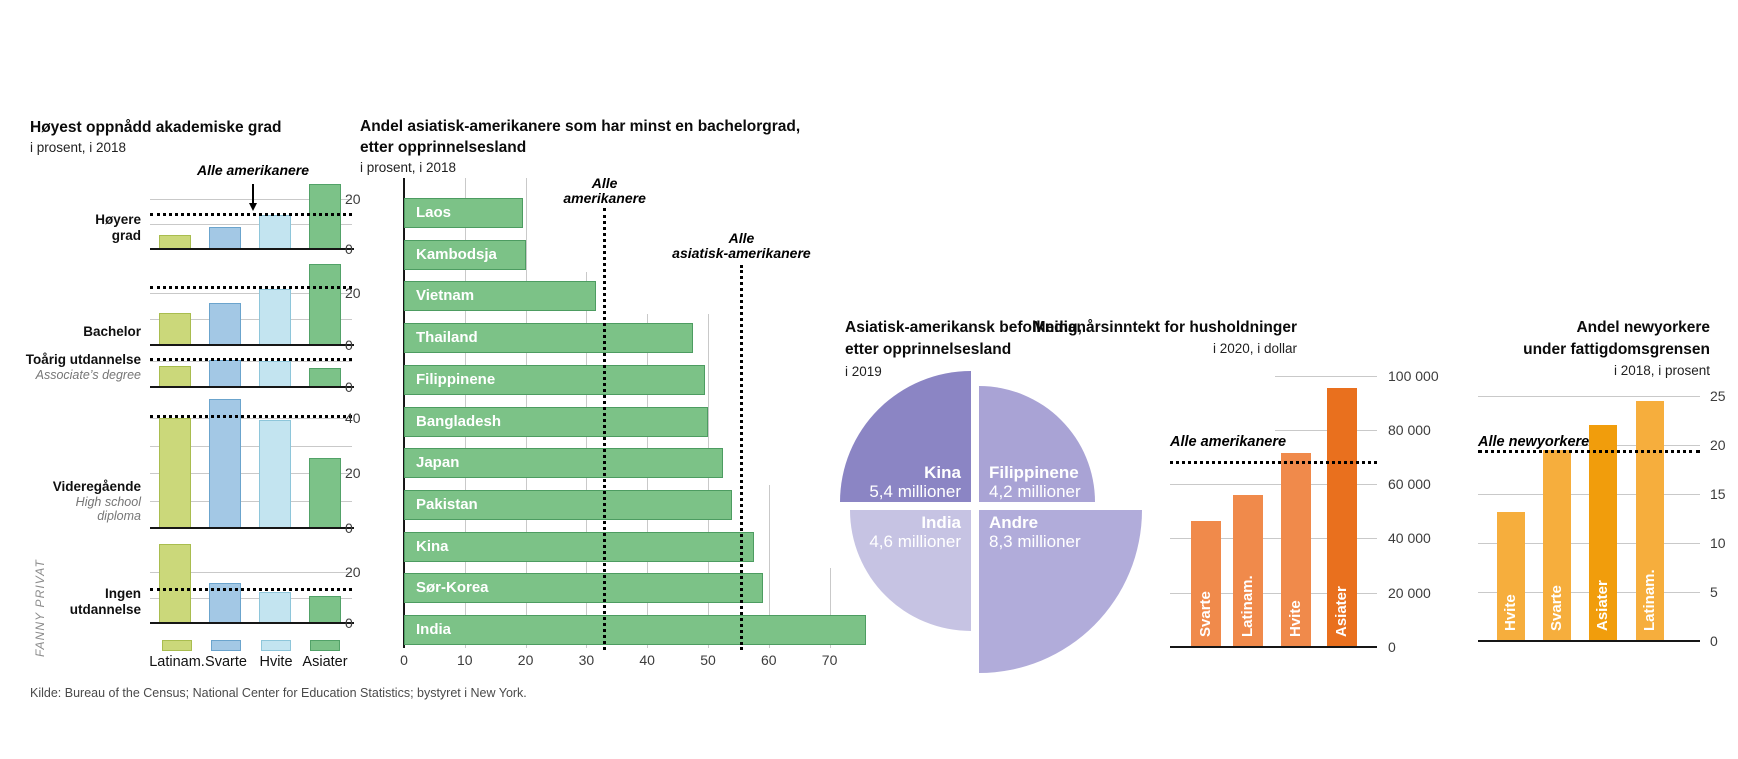 The height and width of the screenshot is (759, 1738). Describe the element at coordinates (604, 190) in the screenshot. I see `reference-label: Alle amerikanere` at that location.